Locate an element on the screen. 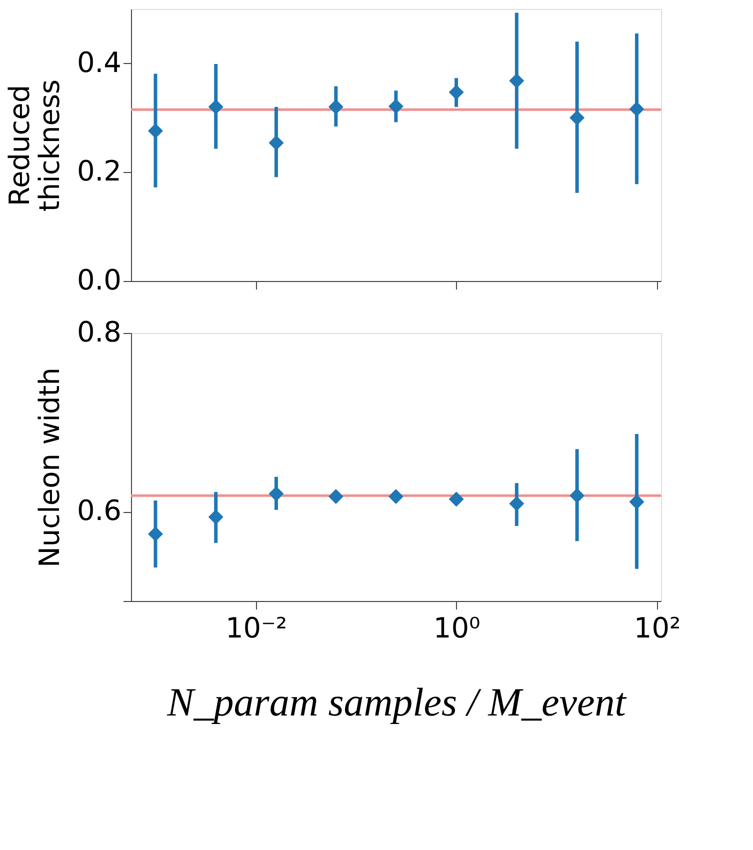 Image resolution: width=753 pixels, height=850 pixels. y-axis-title: Nucleon width is located at coordinates (49, 467).